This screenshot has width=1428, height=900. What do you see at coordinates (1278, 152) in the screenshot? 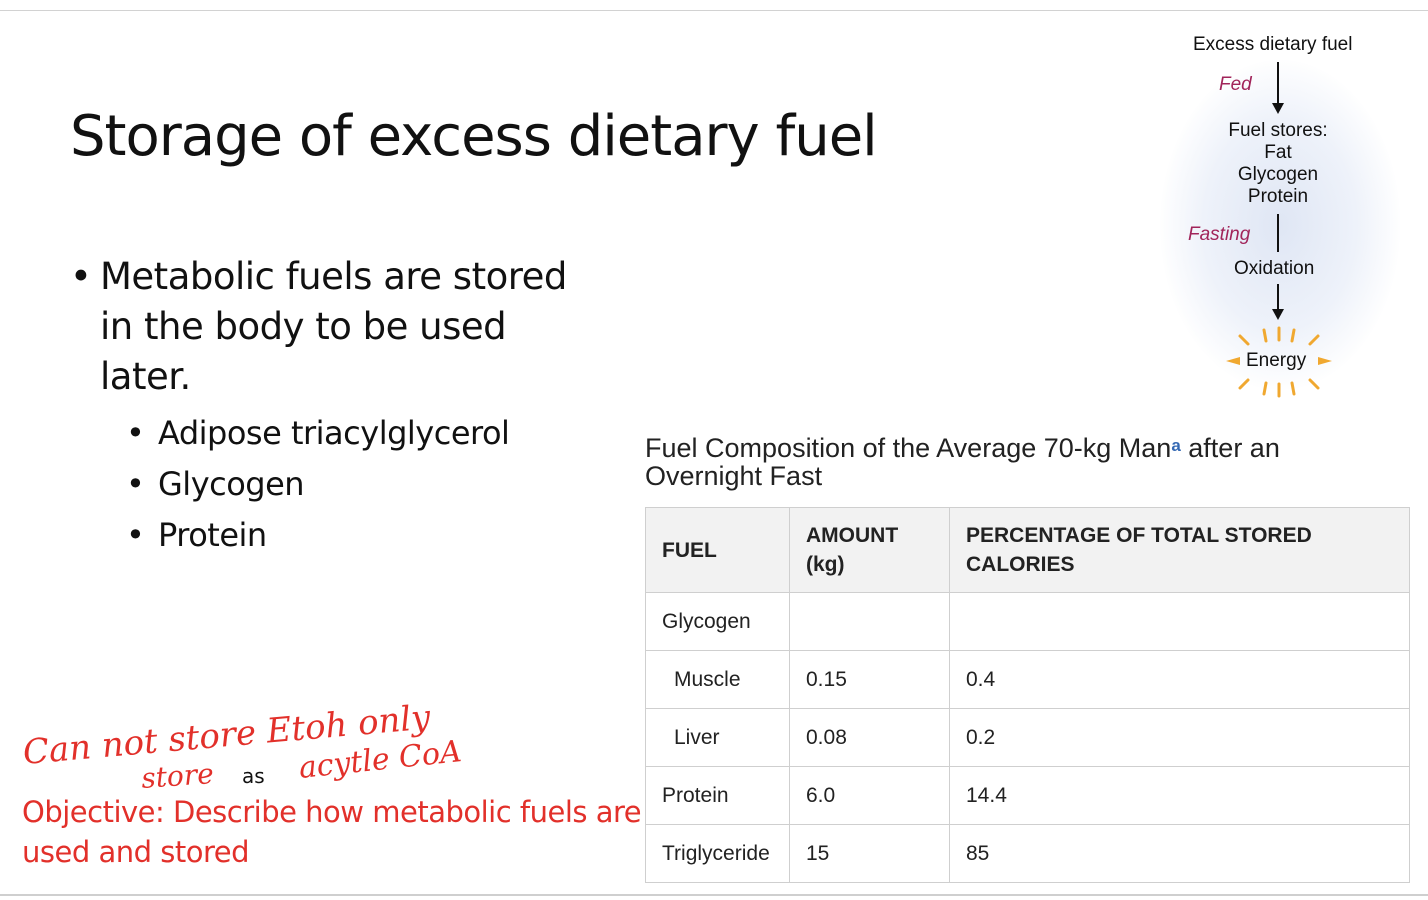
I see `fuel-store-item: Fat` at bounding box center [1278, 152].